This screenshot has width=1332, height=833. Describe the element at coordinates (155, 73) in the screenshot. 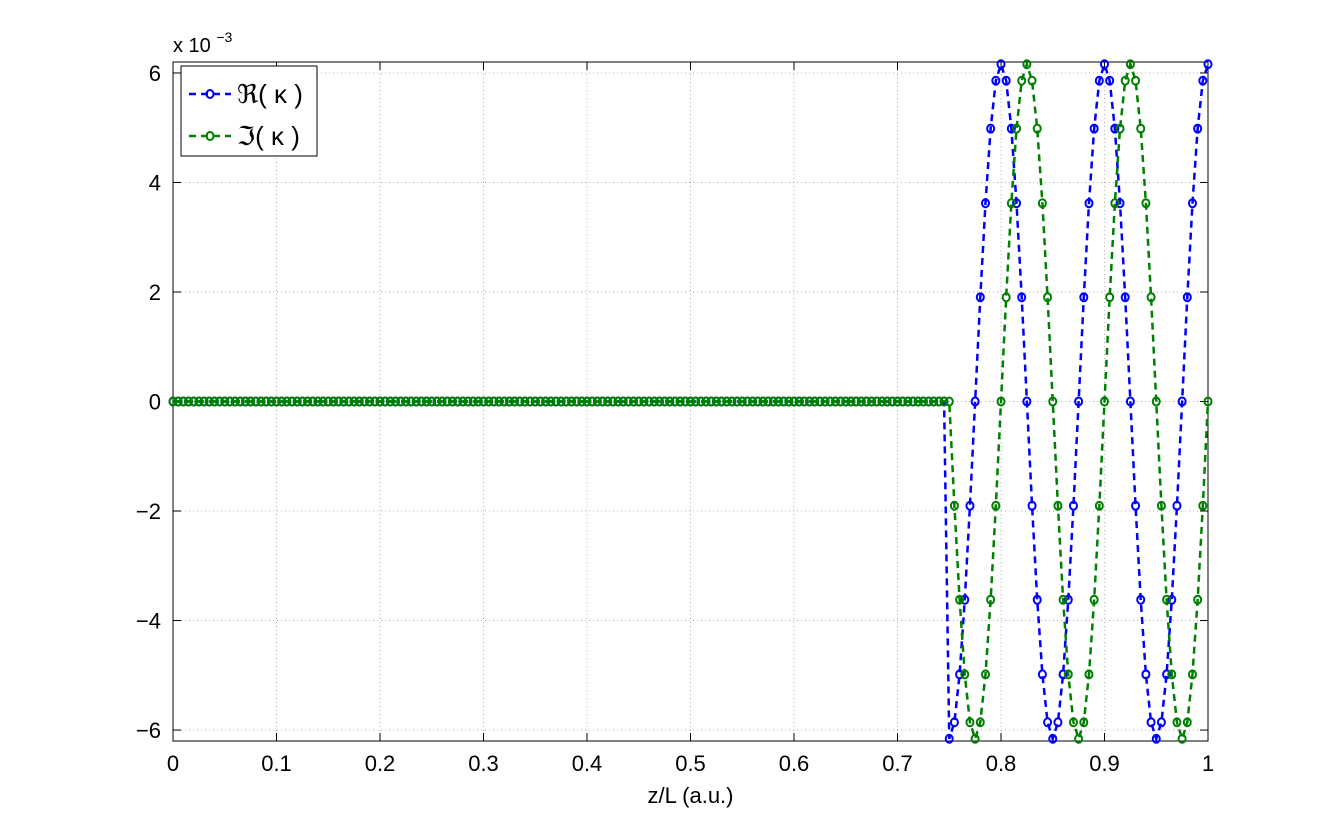

I see `y-tick-label: 6` at that location.